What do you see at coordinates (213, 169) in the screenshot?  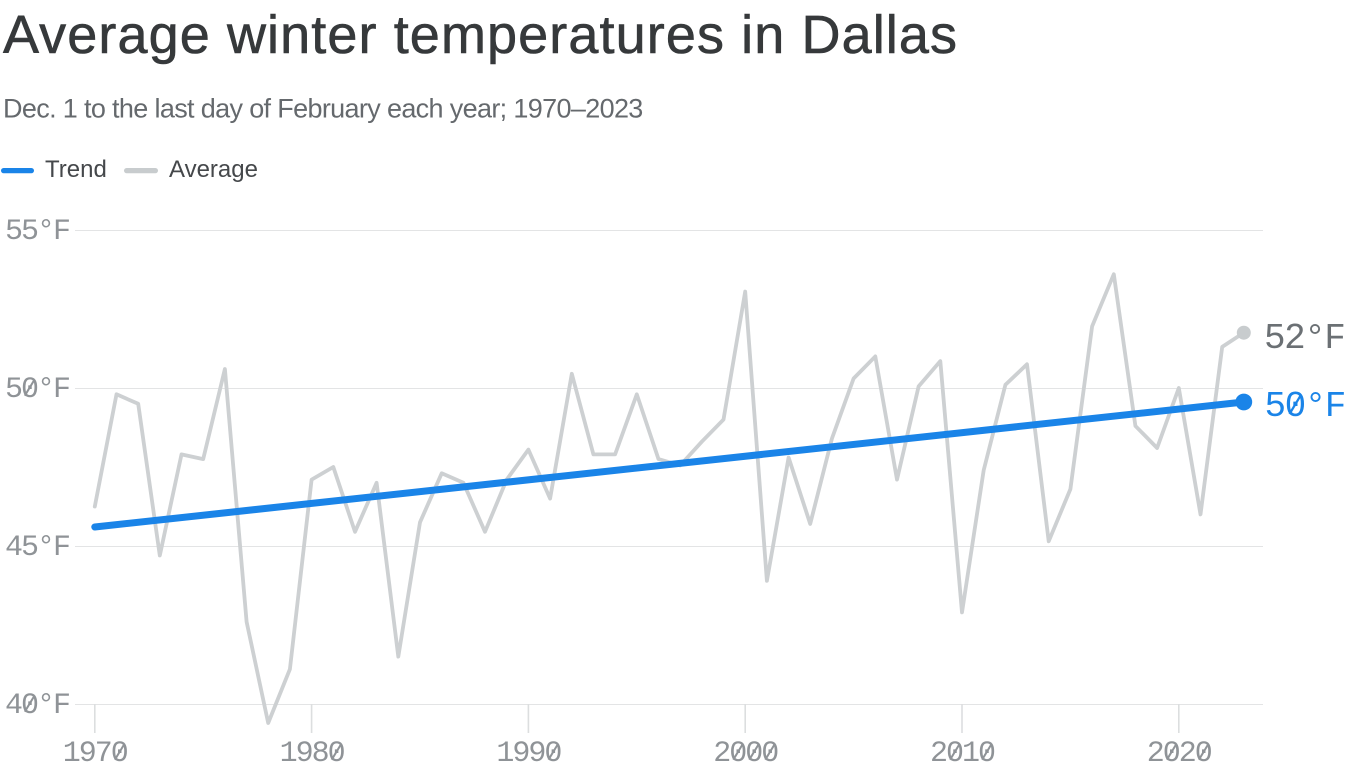 I see `svg-text: Average` at bounding box center [213, 169].